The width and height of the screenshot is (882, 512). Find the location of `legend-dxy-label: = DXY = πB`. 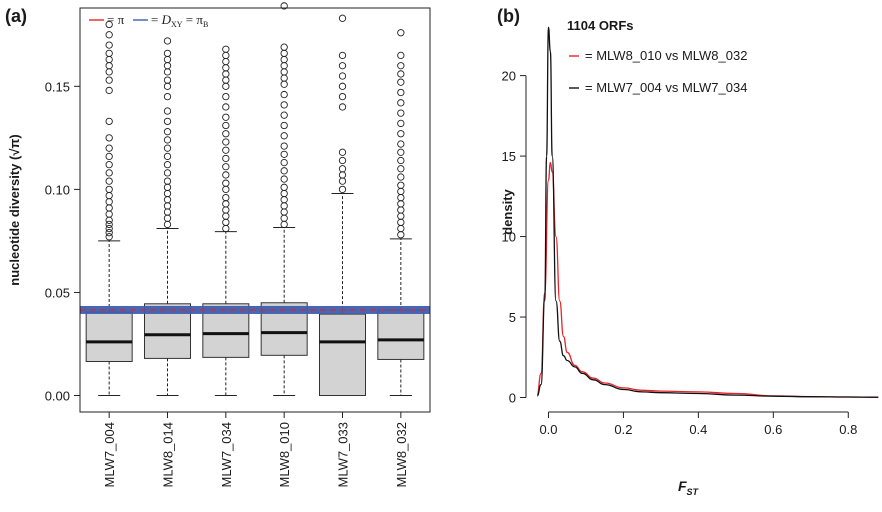

legend-dxy-label: = DXY = πB is located at coordinates (179, 20).